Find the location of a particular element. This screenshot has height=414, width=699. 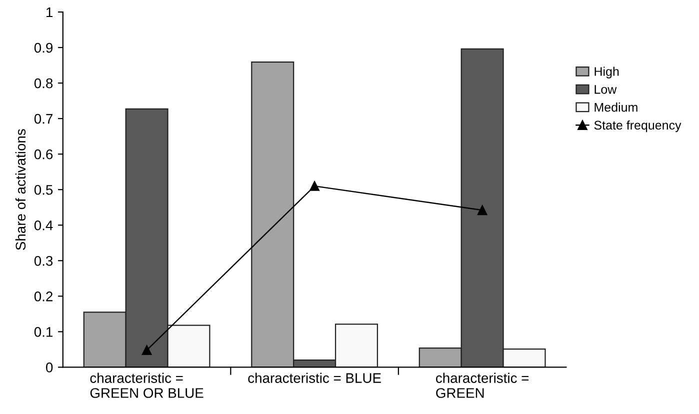

y-tick-label: 0.2 is located at coordinates (43, 297).